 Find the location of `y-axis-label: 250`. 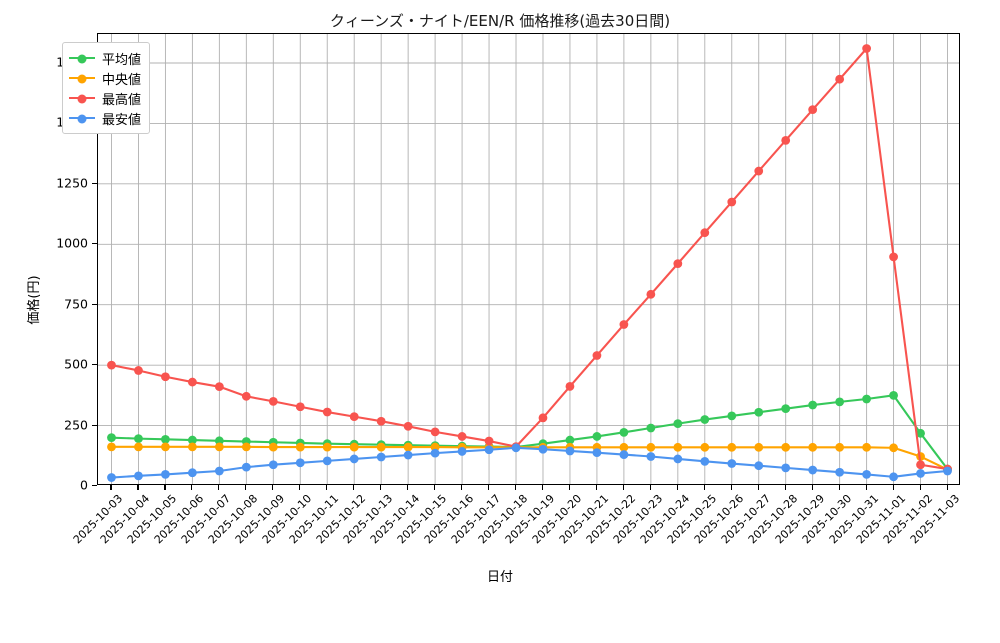

y-axis-label: 250 is located at coordinates (76, 425).